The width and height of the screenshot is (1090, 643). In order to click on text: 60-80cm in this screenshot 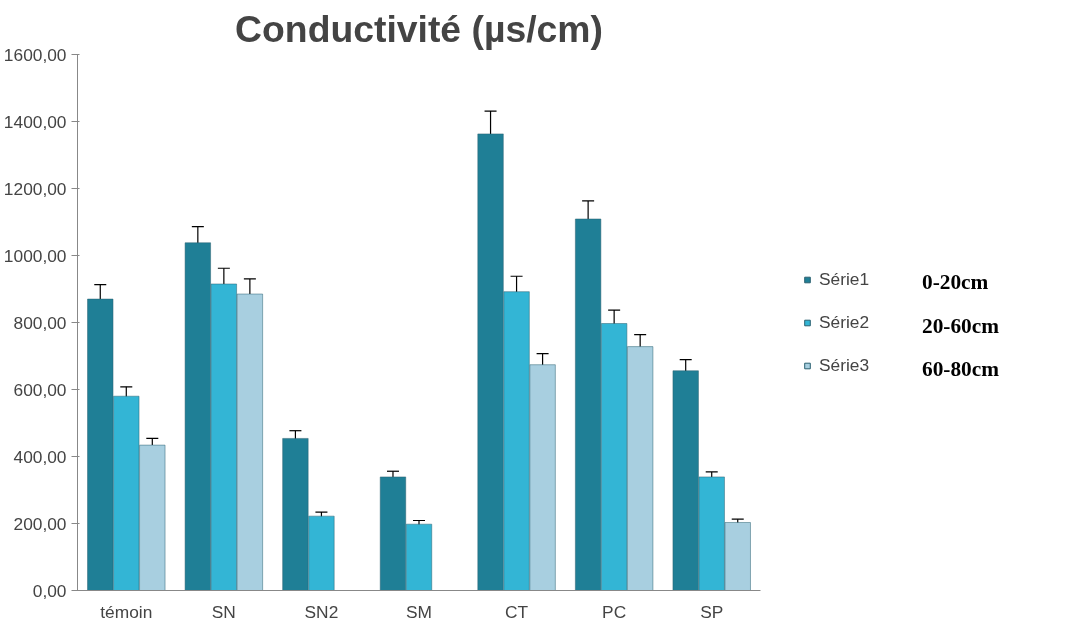, I will do `click(961, 369)`.